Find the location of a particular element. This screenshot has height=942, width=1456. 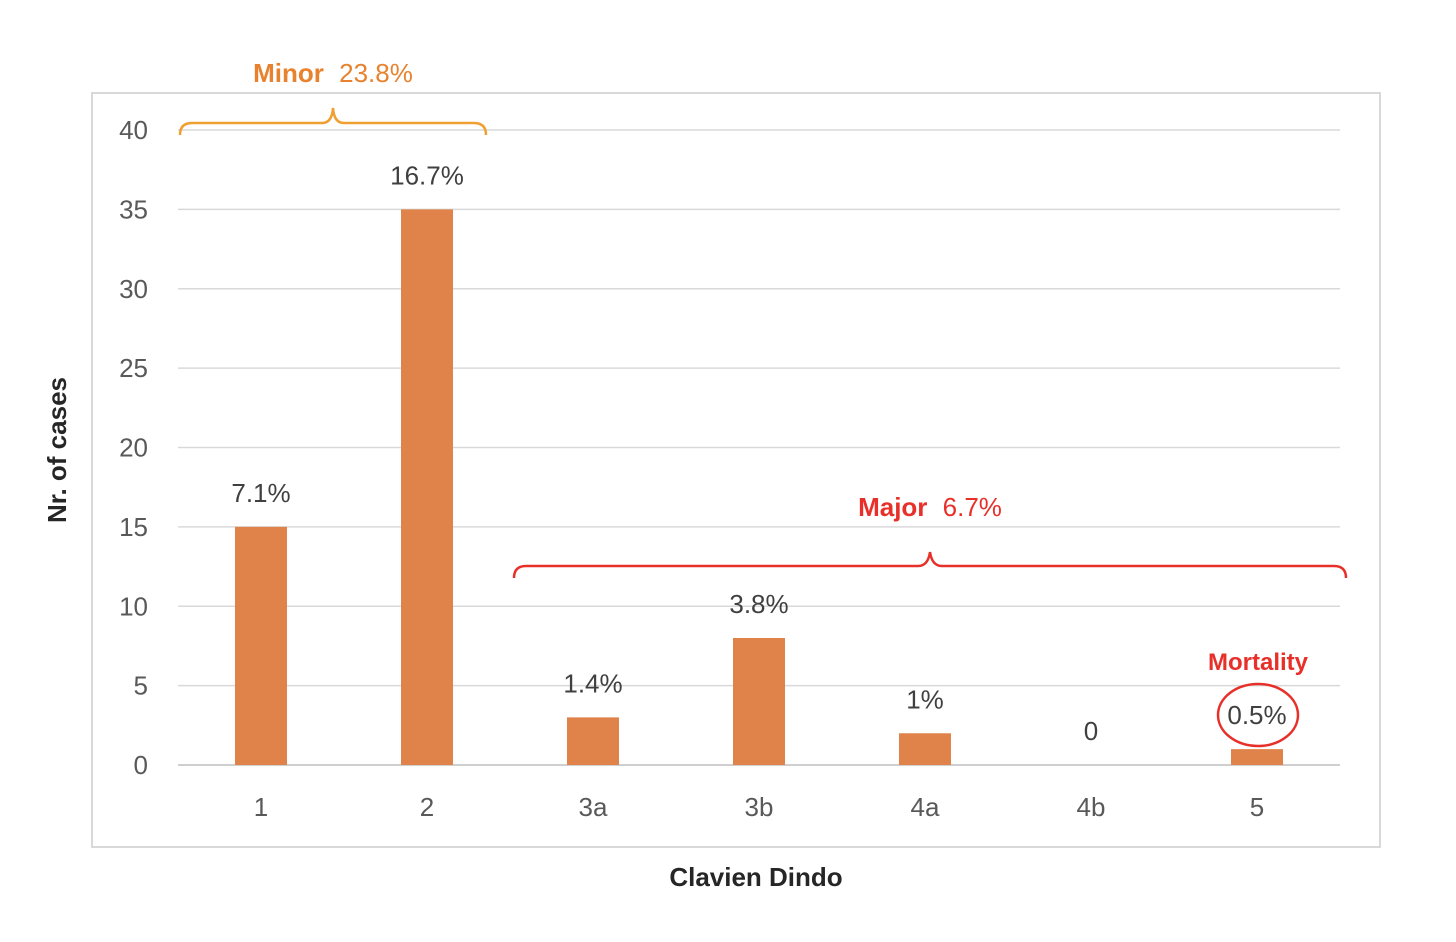

x-axis-ticks: 1 2 3a 3b 4a 4b 5 is located at coordinates (759, 807).